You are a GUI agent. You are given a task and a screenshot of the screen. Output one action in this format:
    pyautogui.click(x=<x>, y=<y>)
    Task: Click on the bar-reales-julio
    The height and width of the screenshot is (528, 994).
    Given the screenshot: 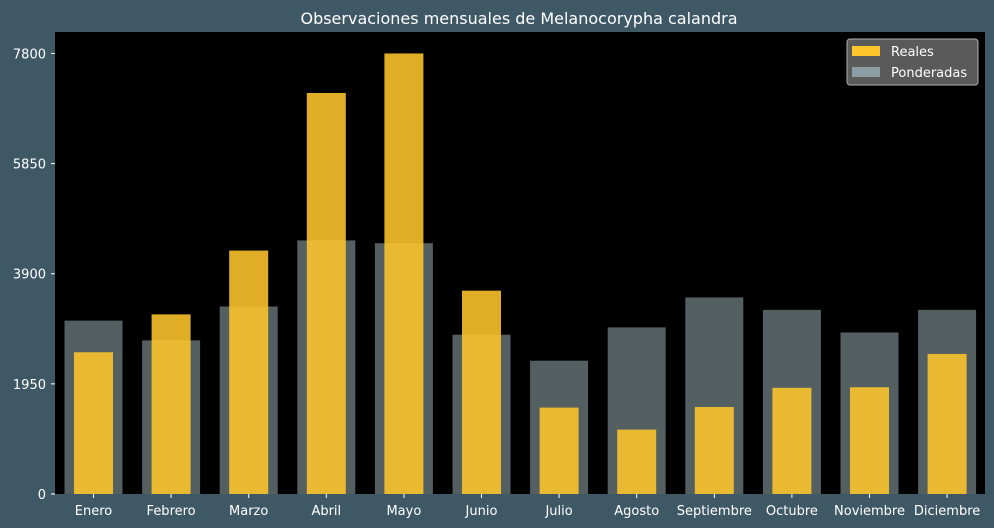 What is the action you would take?
    pyautogui.click(x=559, y=450)
    